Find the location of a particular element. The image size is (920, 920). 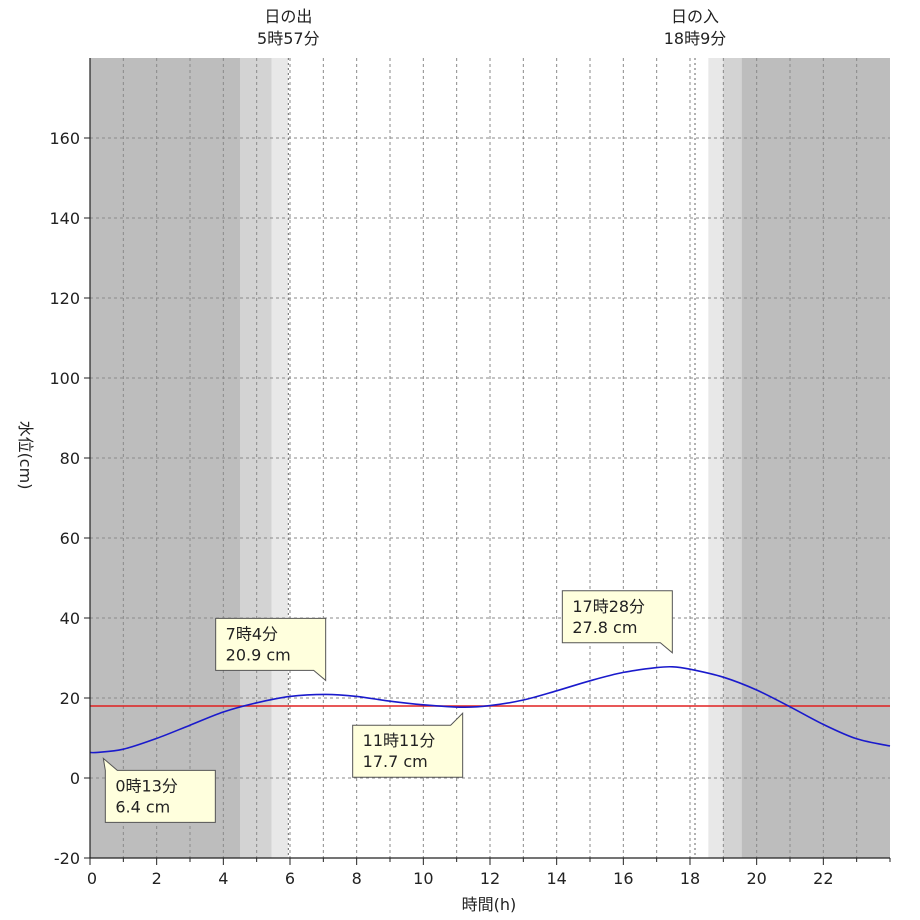

annotation-value-0: 6.4 cm is located at coordinates (142, 806).